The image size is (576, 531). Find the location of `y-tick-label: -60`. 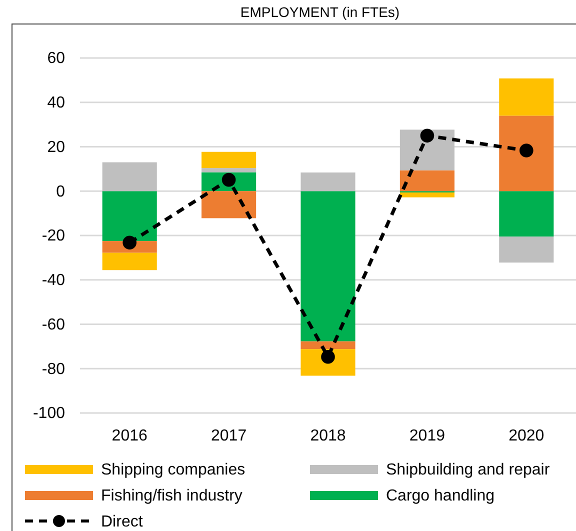

y-tick-label: -60 is located at coordinates (54, 325).